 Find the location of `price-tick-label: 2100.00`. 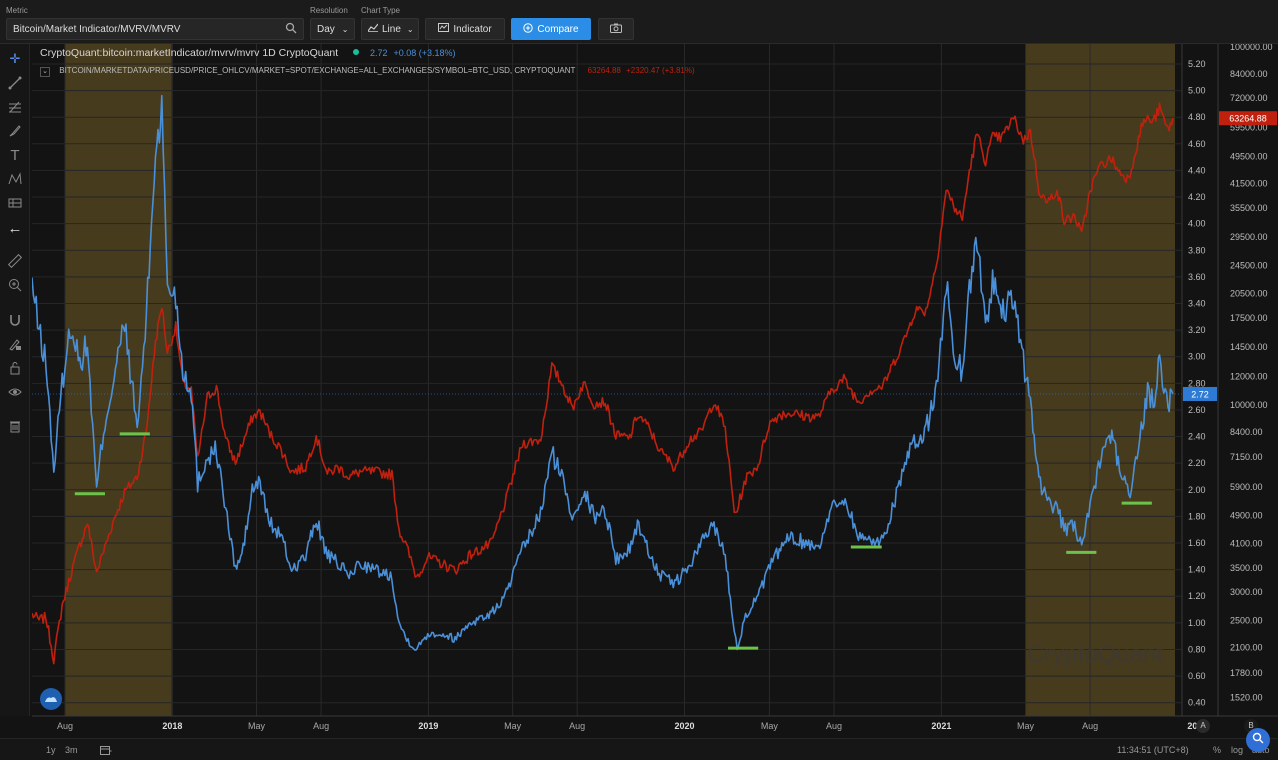

price-tick-label: 2100.00 is located at coordinates (1246, 647).